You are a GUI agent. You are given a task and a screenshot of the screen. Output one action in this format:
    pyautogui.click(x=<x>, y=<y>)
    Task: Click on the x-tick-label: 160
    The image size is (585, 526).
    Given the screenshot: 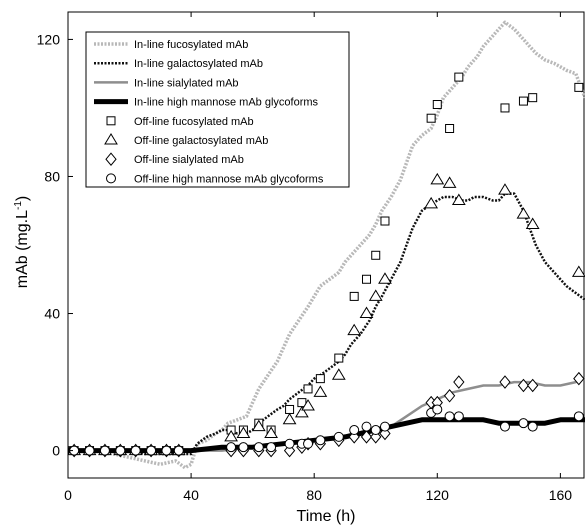 What is the action you would take?
    pyautogui.click(x=561, y=495)
    